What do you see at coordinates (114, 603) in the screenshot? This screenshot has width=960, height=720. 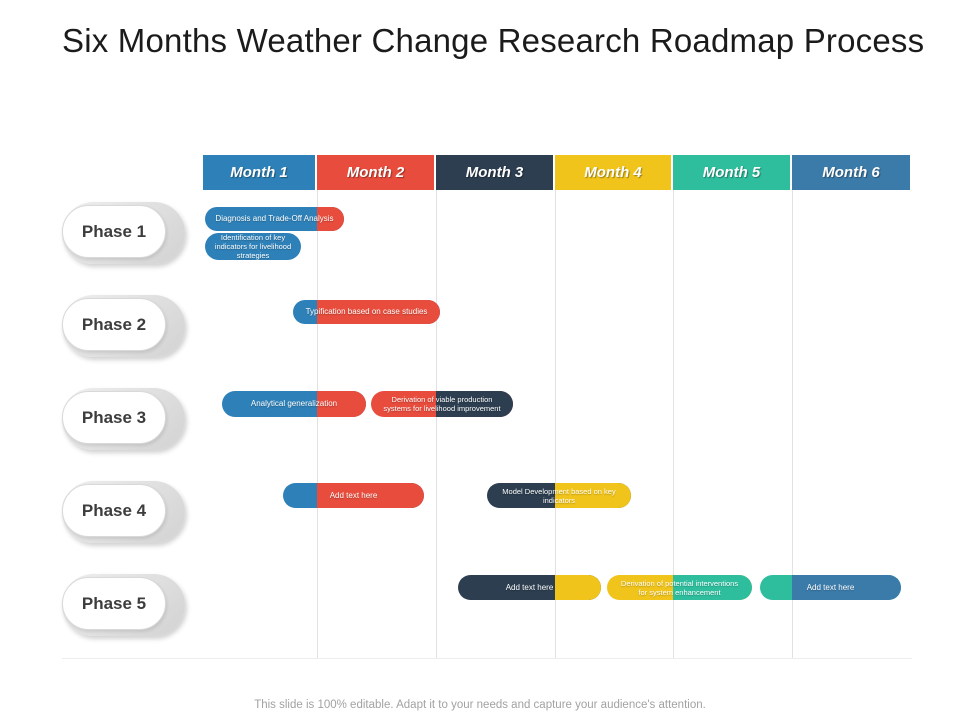 I see `phase-label: Phase 5` at bounding box center [114, 603].